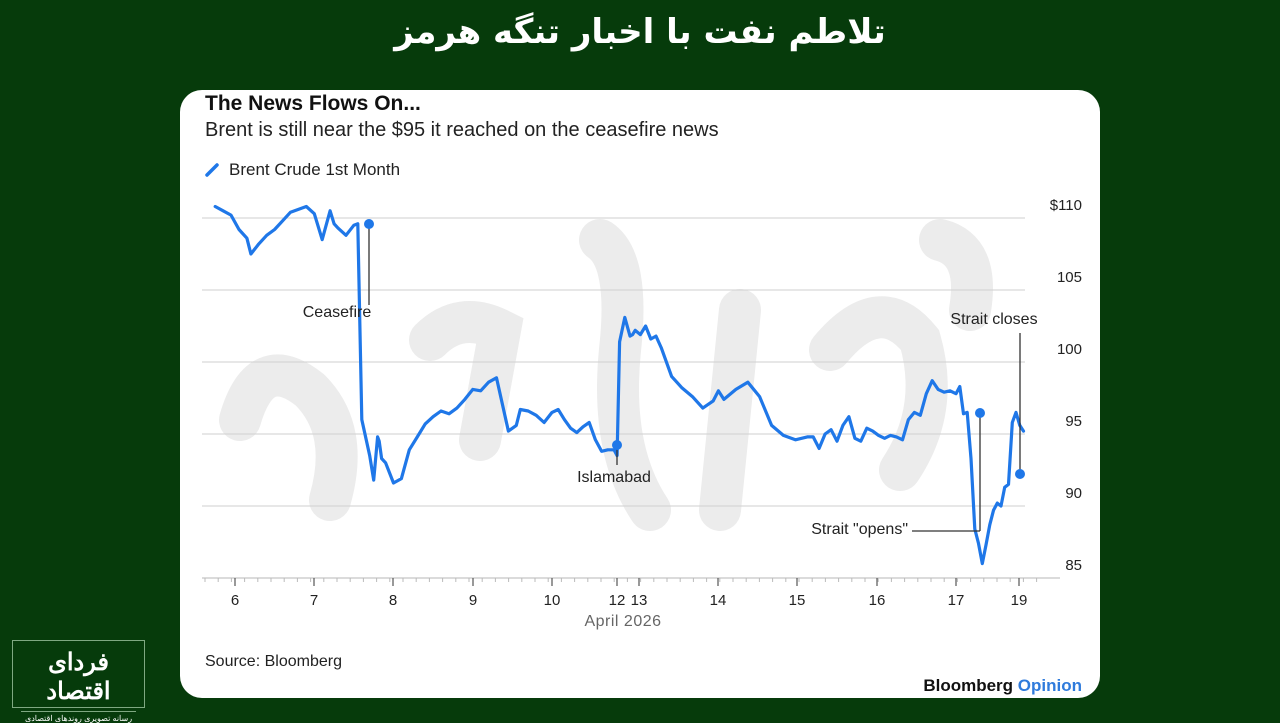 This screenshot has height=723, width=1280. What do you see at coordinates (956, 600) in the screenshot?
I see `x-tick-label: 17` at bounding box center [956, 600].